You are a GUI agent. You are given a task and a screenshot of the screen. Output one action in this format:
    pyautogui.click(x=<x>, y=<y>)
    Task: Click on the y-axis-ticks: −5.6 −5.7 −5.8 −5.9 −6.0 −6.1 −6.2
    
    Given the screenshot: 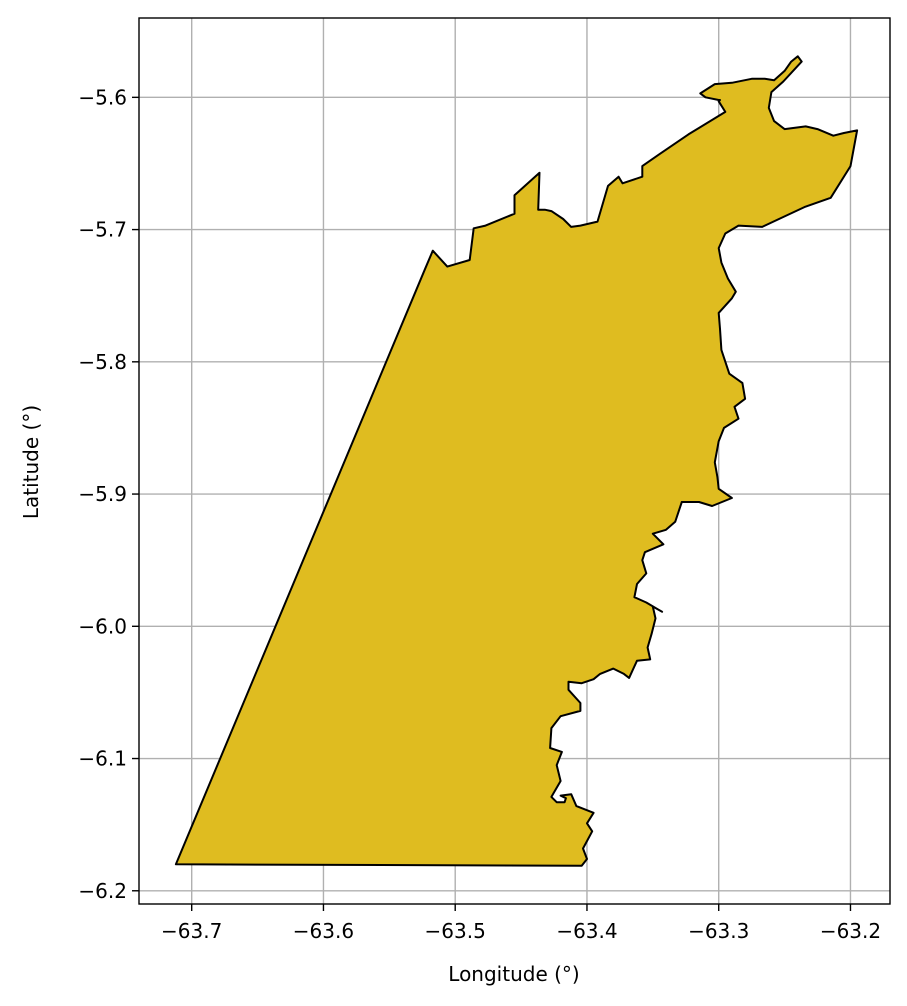 What is the action you would take?
    pyautogui.click(x=108, y=494)
    